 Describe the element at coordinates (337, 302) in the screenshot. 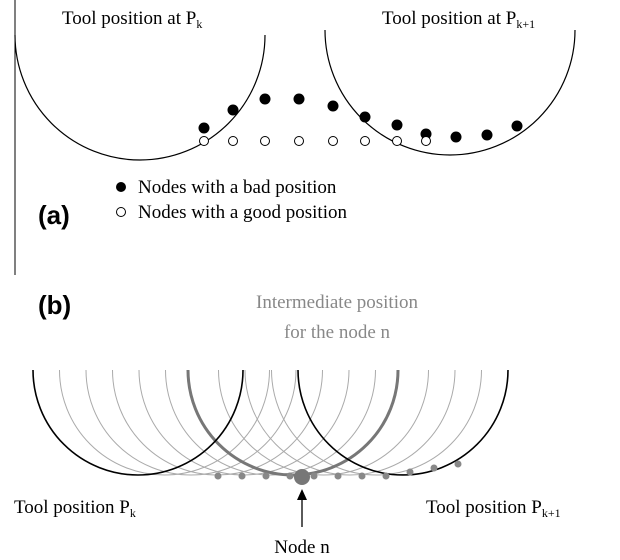

I see `intermediate-label: Intermediate position` at that location.